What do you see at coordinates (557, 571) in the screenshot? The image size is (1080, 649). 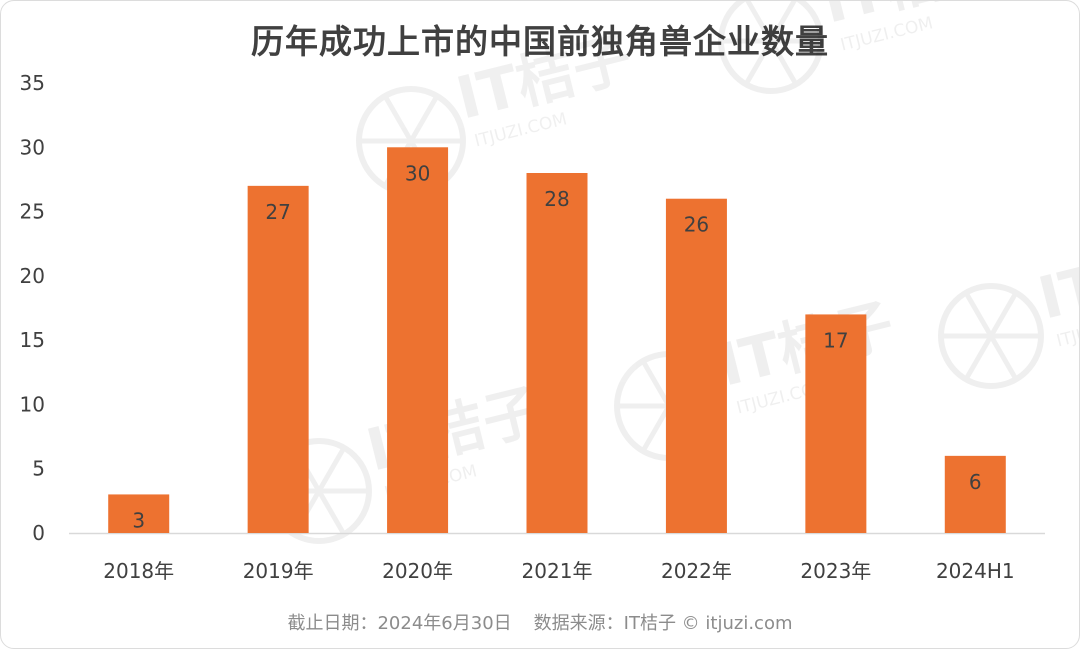 I see `x-tick-label: 2021年` at bounding box center [557, 571].